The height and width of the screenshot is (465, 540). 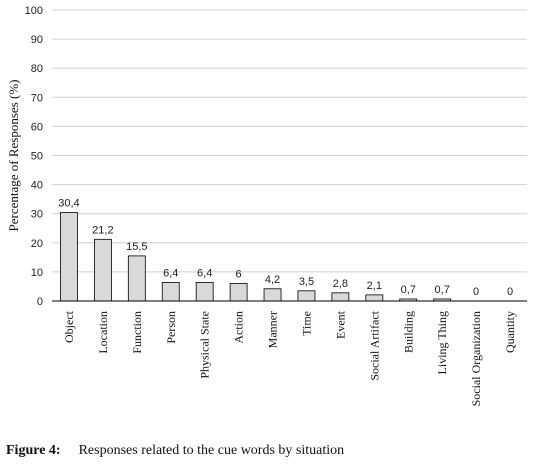 I want to click on data-label: 4,2, so click(x=272, y=280).